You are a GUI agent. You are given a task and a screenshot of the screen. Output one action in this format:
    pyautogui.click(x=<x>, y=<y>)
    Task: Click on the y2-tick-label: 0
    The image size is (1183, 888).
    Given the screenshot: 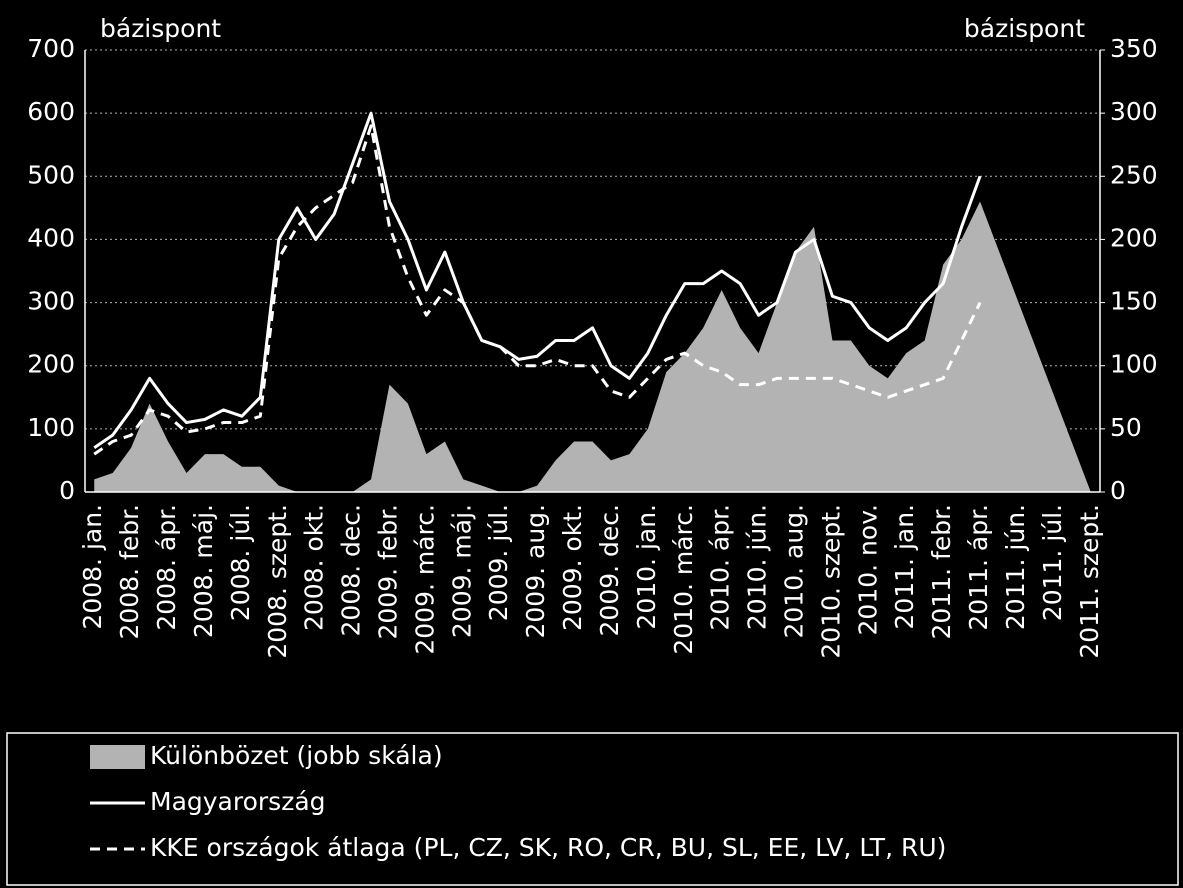 What is the action you would take?
    pyautogui.click(x=1118, y=490)
    